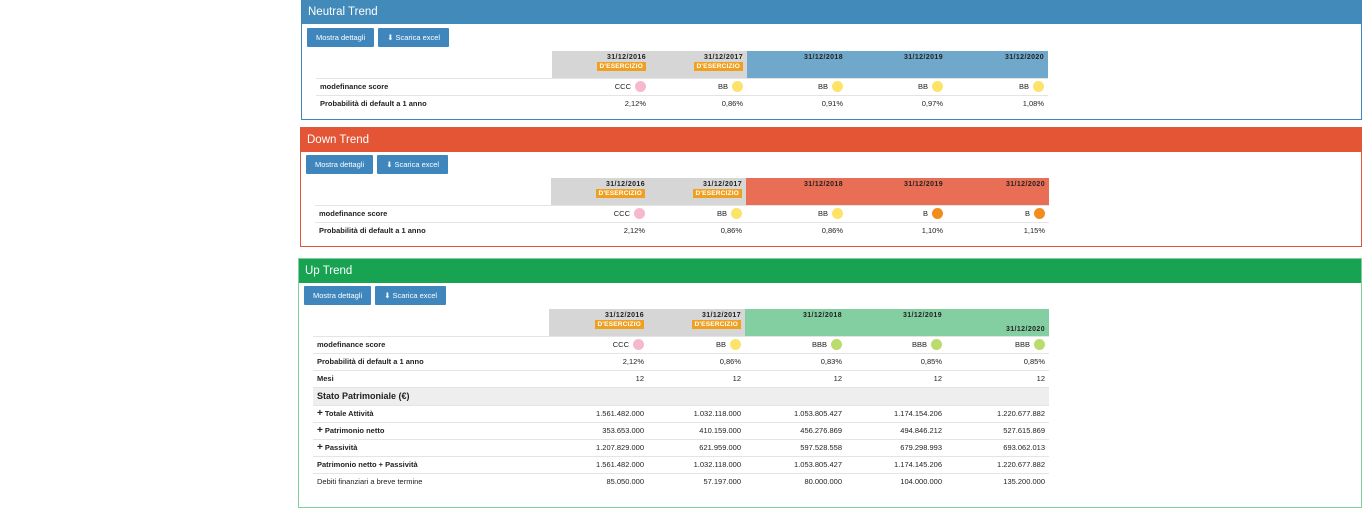  Describe the element at coordinates (831, 140) in the screenshot. I see `panel-title: Down Trend` at that location.